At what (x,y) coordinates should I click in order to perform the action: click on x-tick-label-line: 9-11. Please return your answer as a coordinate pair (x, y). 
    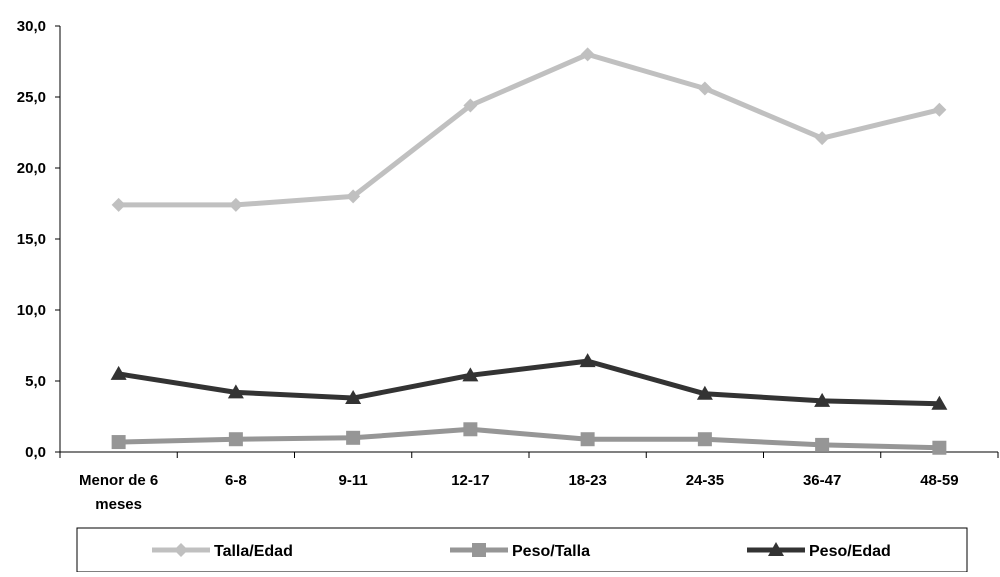
    Looking at the image, I should click on (353, 480).